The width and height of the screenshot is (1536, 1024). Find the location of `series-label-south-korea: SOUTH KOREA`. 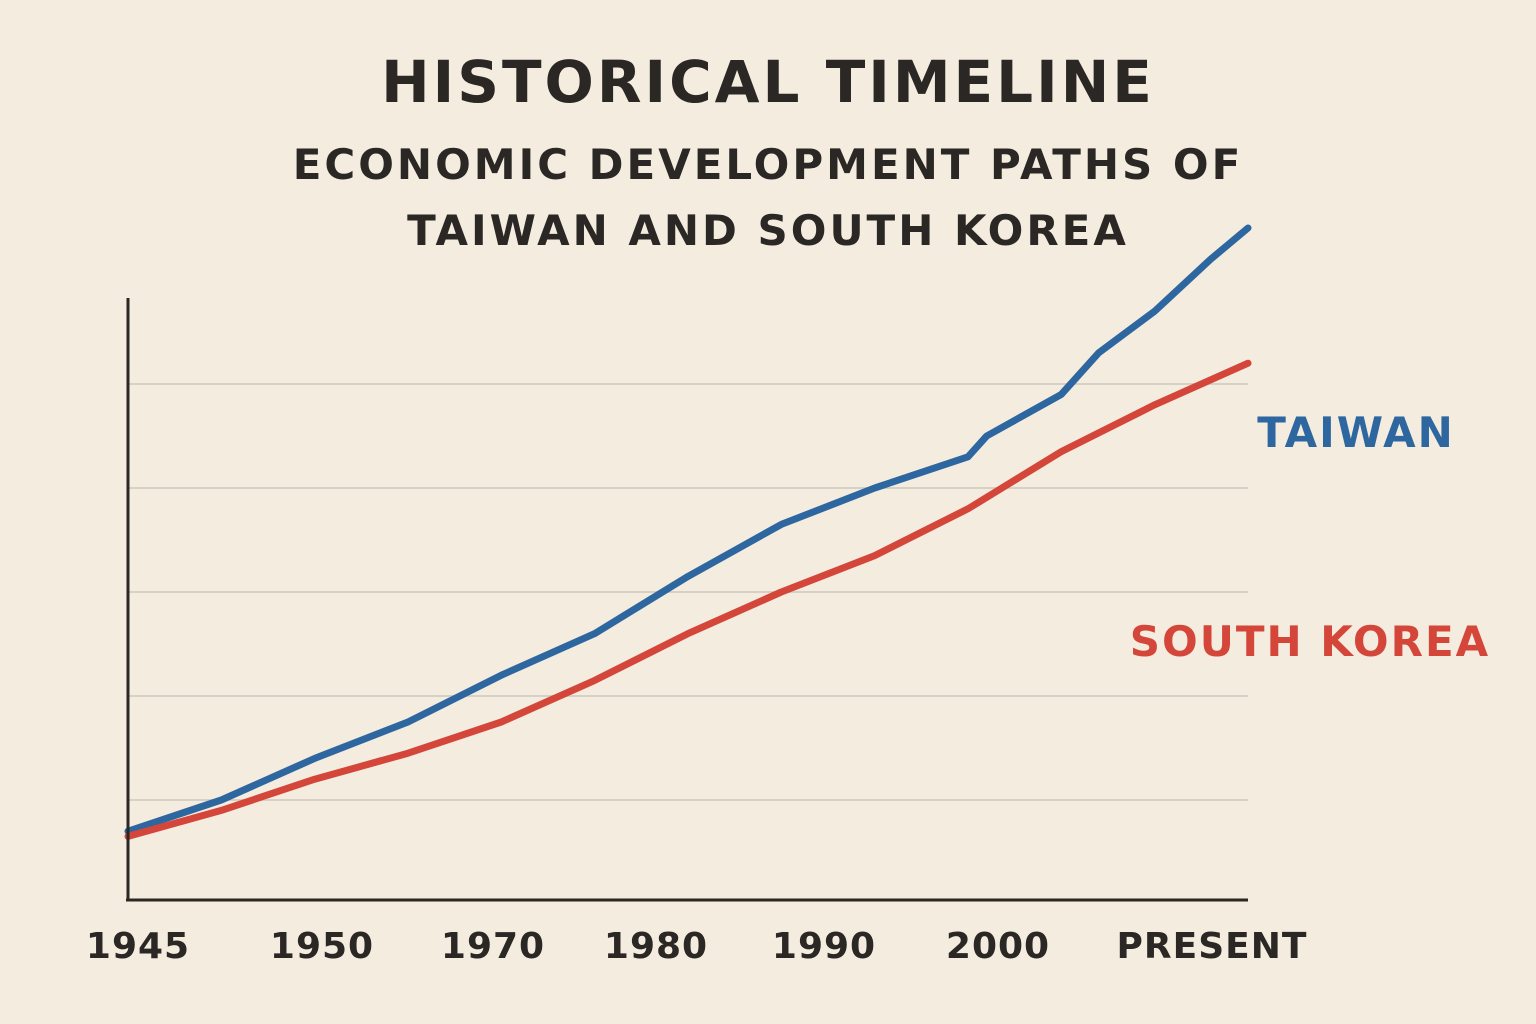

series-label-south-korea: SOUTH KOREA is located at coordinates (1310, 641).